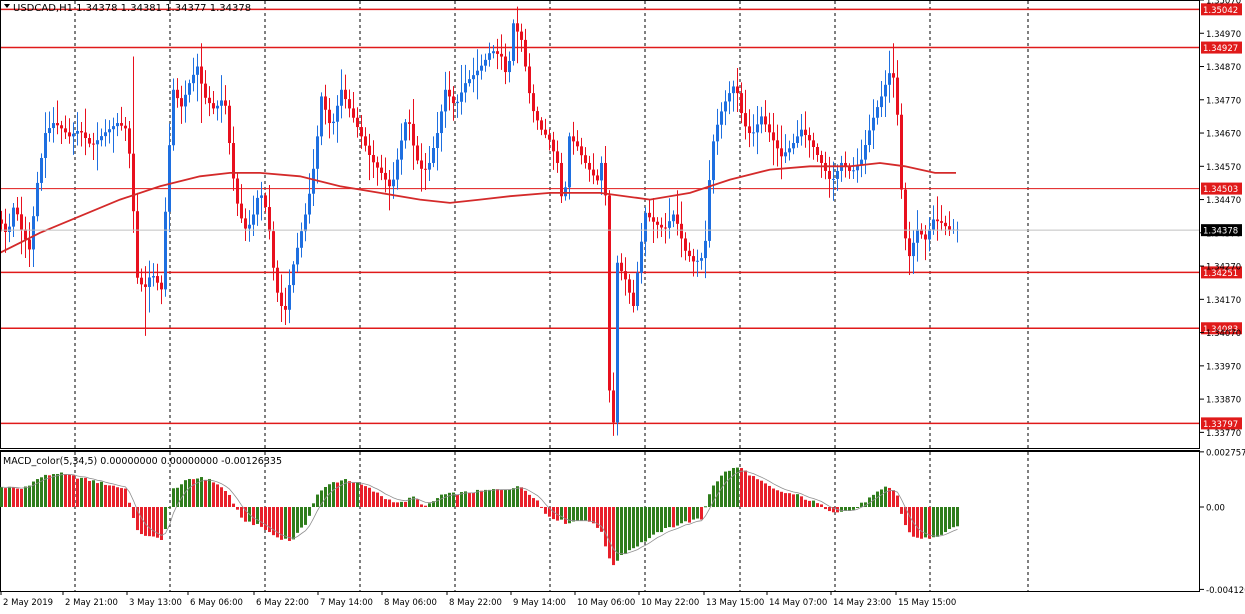 Image resolution: width=1245 pixels, height=614 pixels. I want to click on current-price-label: 1.34378, so click(1220, 232).